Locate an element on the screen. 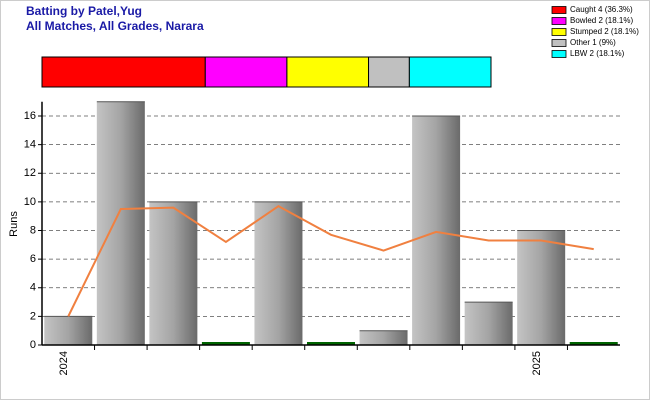  chart-subtitle: All Matches, All Grades, Narara is located at coordinates (115, 26).